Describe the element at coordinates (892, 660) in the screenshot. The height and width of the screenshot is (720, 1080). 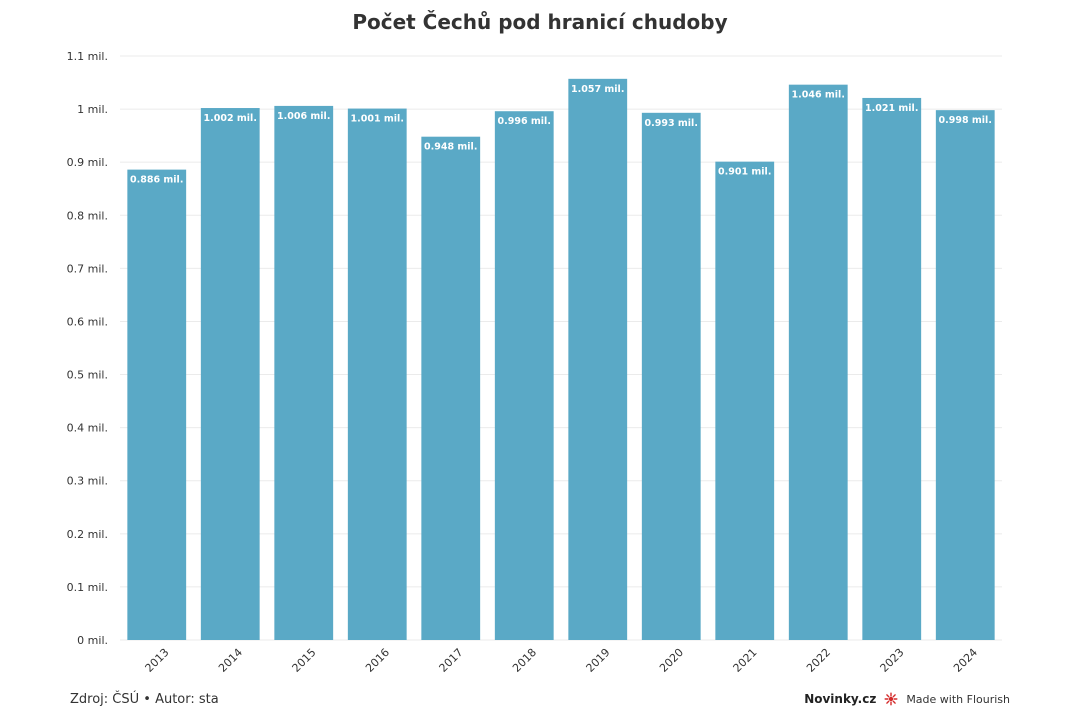
I see `x-tick-label: 2023` at that location.